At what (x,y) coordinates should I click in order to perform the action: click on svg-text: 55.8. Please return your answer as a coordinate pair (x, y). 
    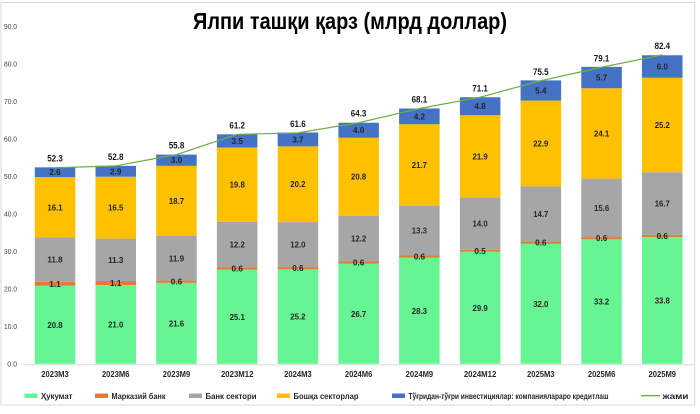
    Looking at the image, I should click on (177, 146).